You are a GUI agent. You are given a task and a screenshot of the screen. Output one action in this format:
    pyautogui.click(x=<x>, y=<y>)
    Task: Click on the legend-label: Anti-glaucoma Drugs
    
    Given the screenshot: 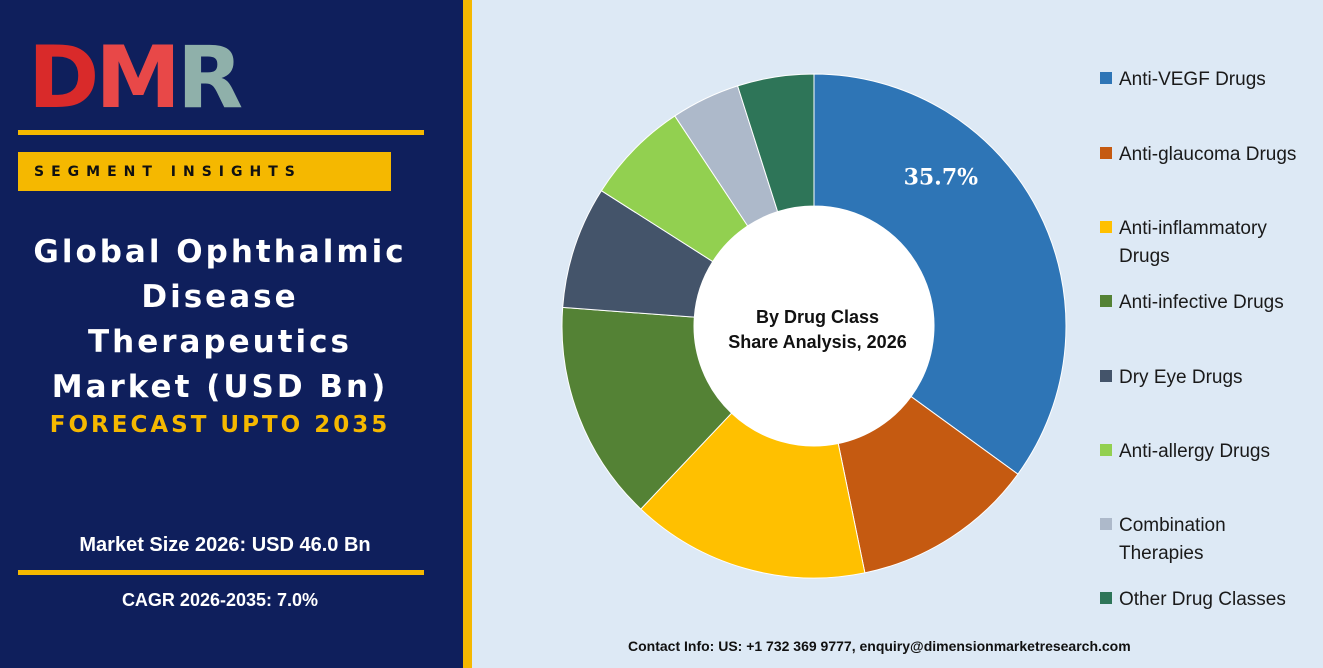 What is the action you would take?
    pyautogui.click(x=1208, y=154)
    